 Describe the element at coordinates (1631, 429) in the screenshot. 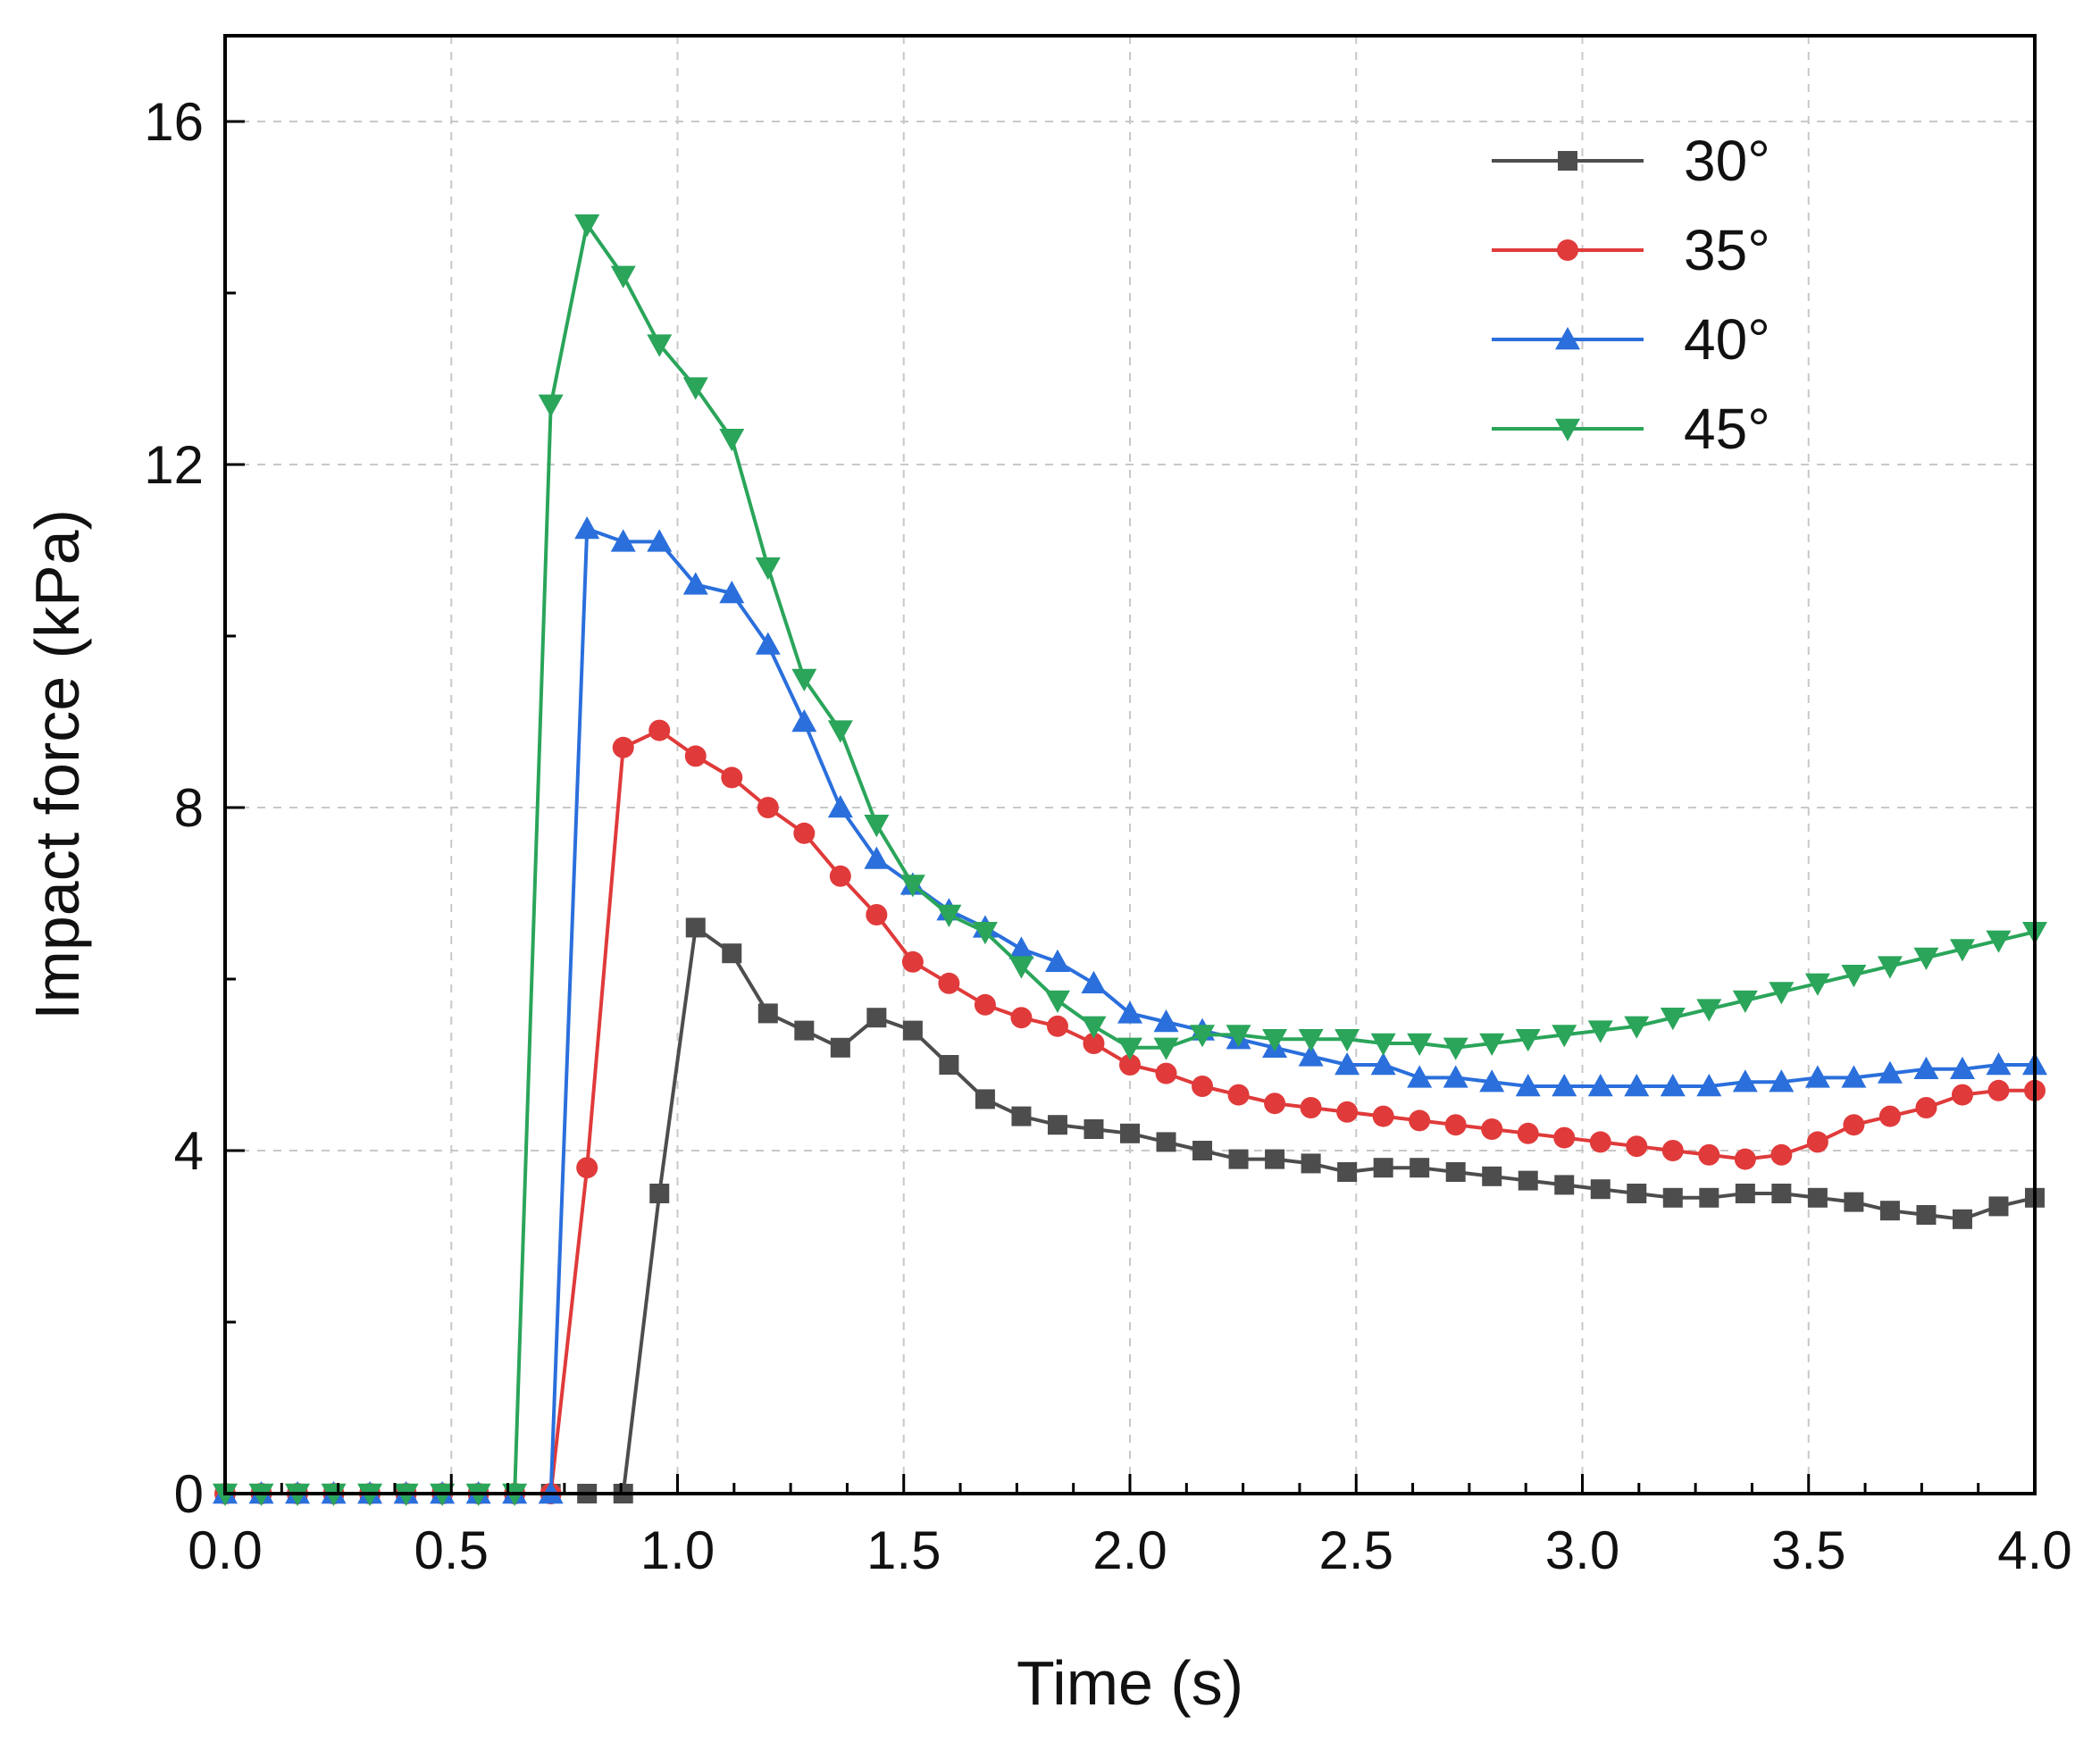

I see `legend-entry: 45°` at that location.